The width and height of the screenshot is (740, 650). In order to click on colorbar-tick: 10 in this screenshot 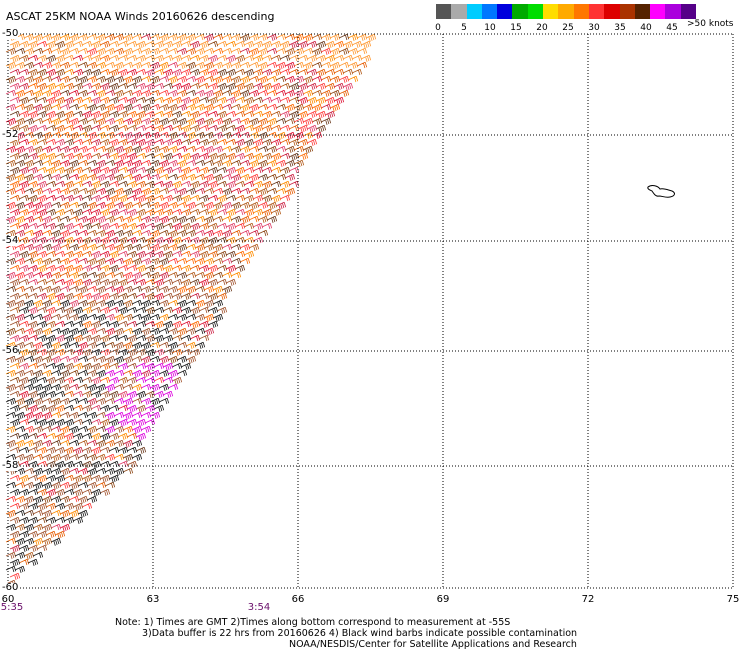, I will do `click(490, 28)`.